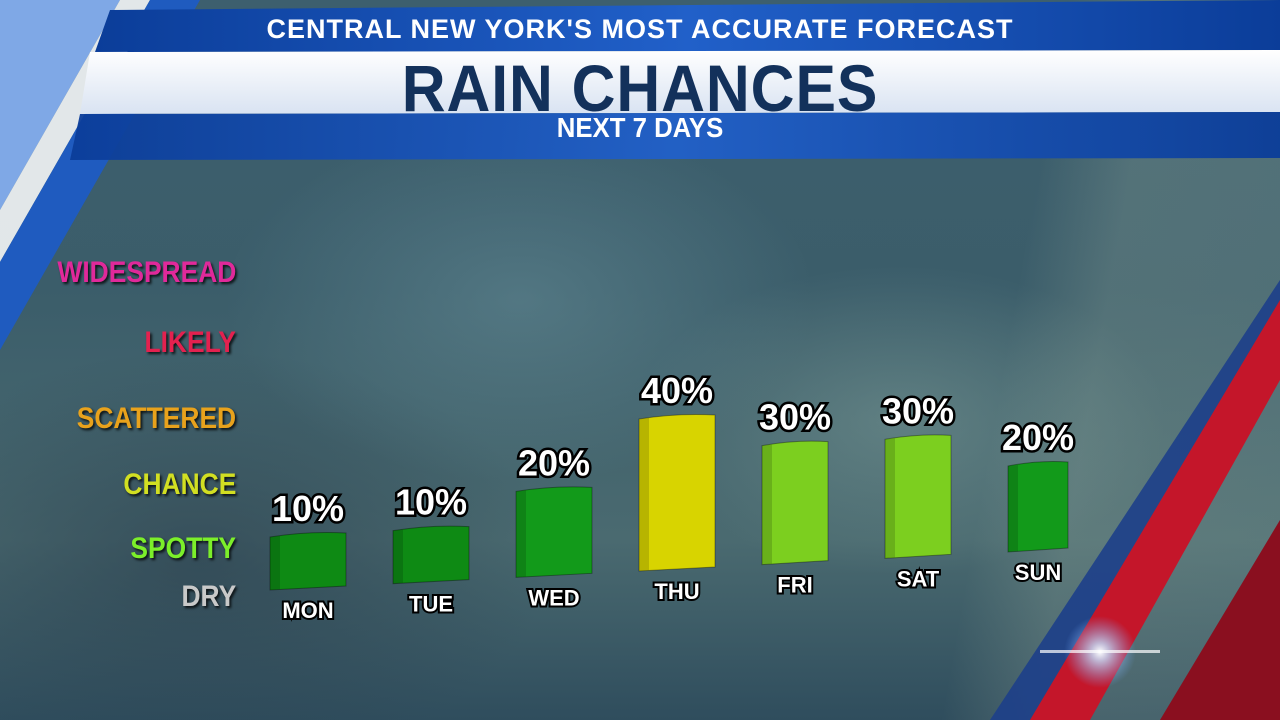 The height and width of the screenshot is (720, 1280). I want to click on y-label-likely: LIKELY, so click(190, 342).